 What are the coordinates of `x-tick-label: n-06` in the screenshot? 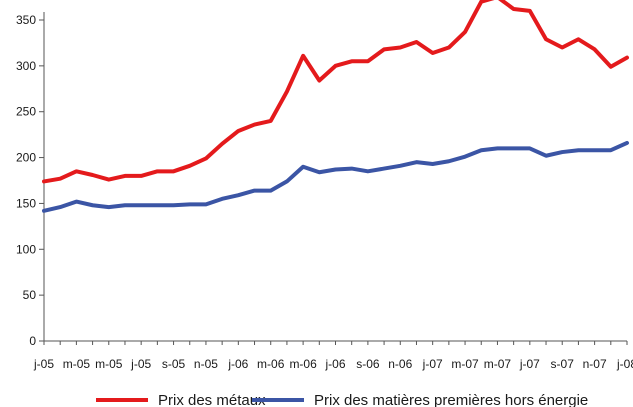 It's located at (400, 364).